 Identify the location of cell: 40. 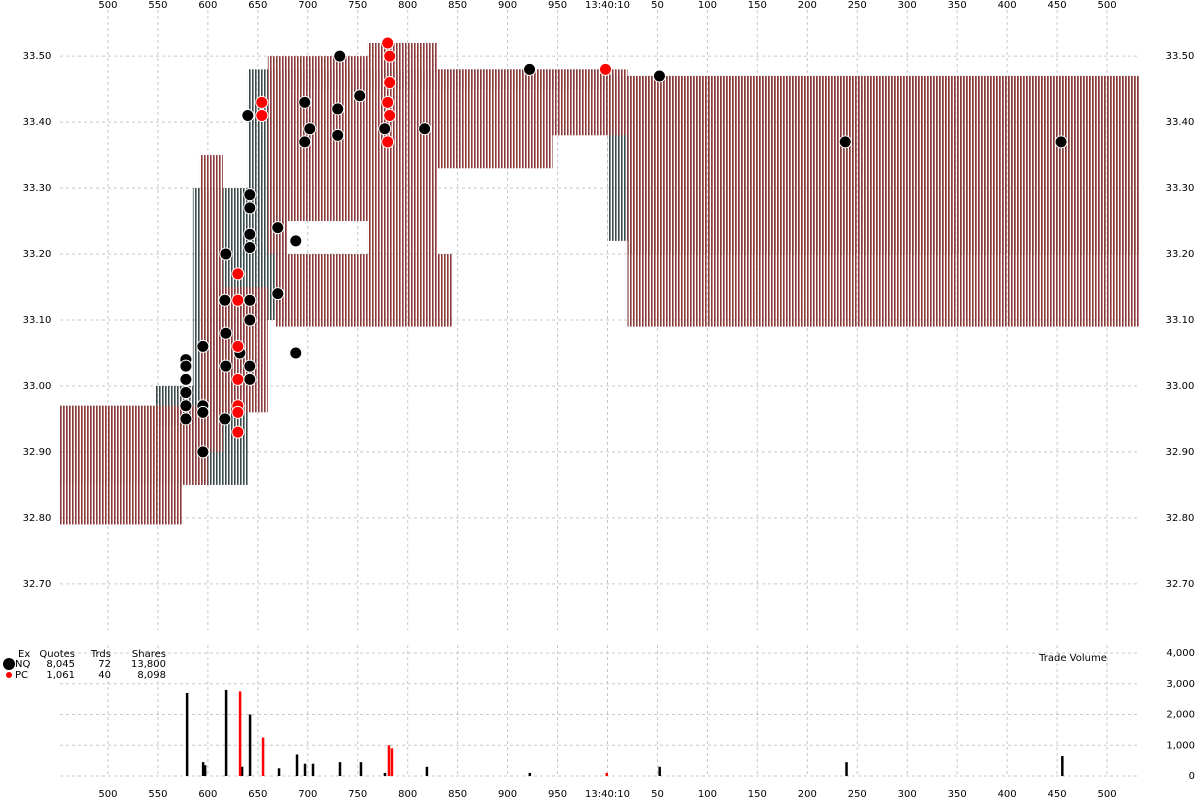
(104, 675).